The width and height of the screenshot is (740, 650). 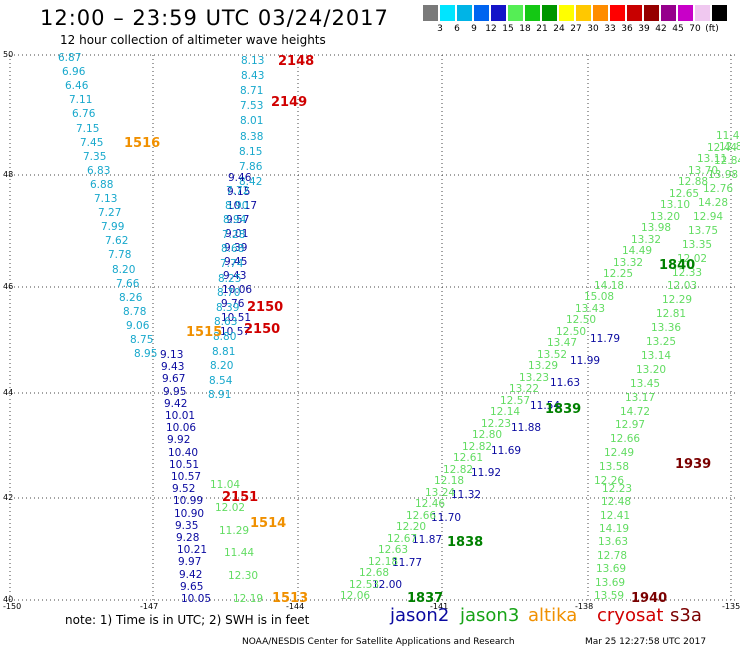 What do you see at coordinates (355, 596) in the screenshot?
I see `wave-height-value: 12.06` at bounding box center [355, 596].